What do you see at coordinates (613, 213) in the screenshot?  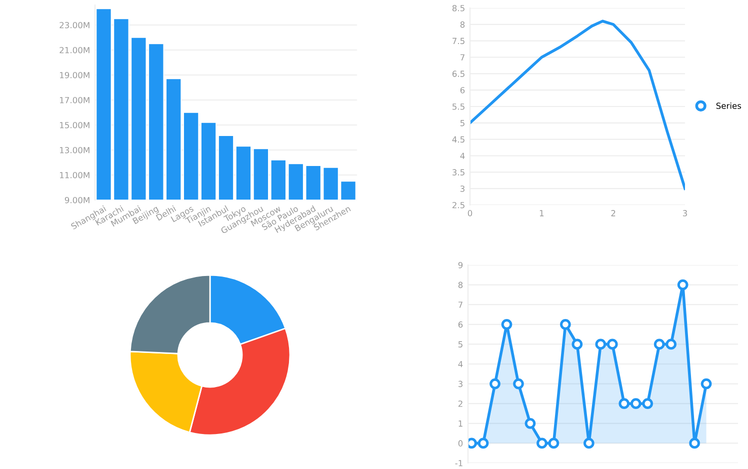 I see `x-tick-label: 2` at bounding box center [613, 213].